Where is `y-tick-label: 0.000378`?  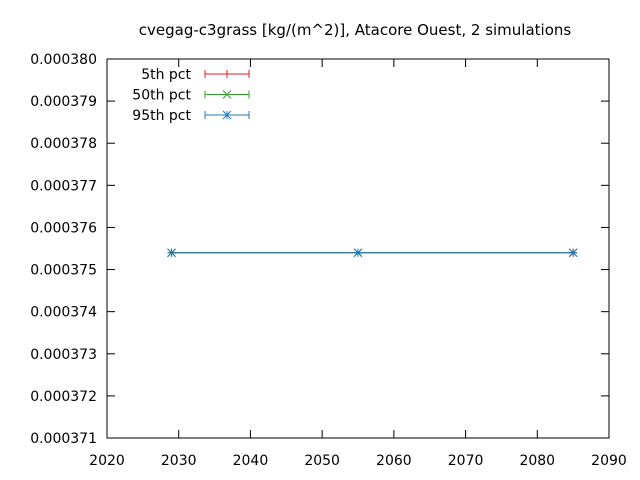
y-tick-label: 0.000378 is located at coordinates (63, 144).